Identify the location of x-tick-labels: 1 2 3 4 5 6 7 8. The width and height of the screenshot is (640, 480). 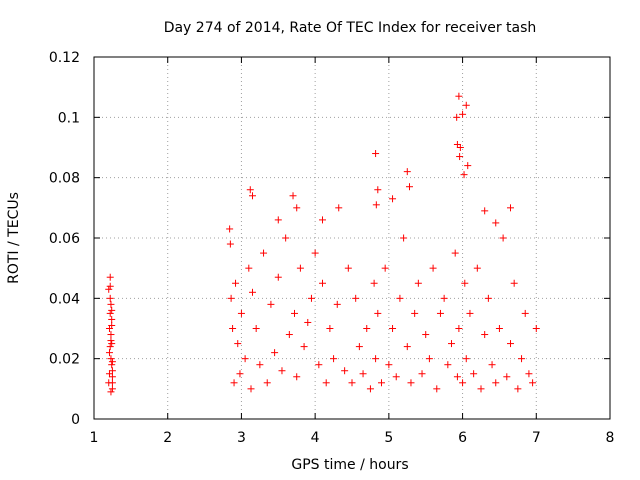
(352, 438).